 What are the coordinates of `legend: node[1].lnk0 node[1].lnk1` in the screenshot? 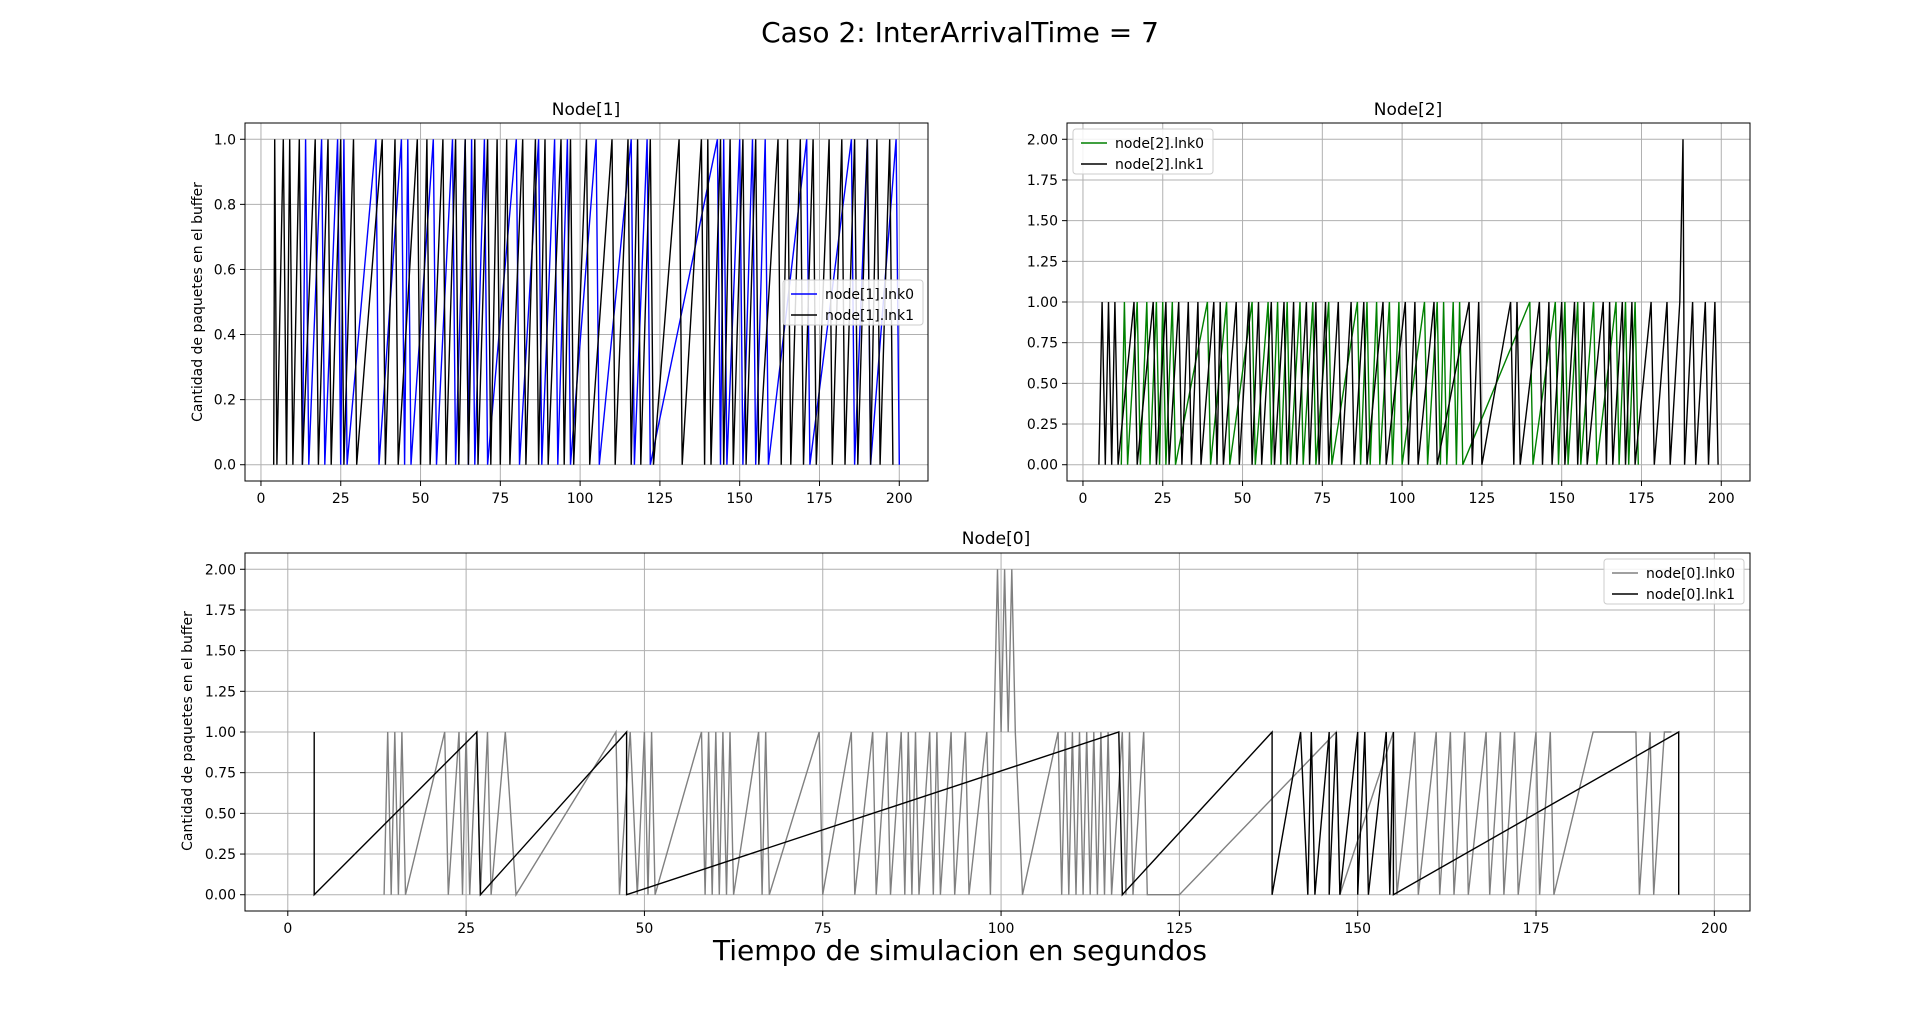 It's located at (853, 302).